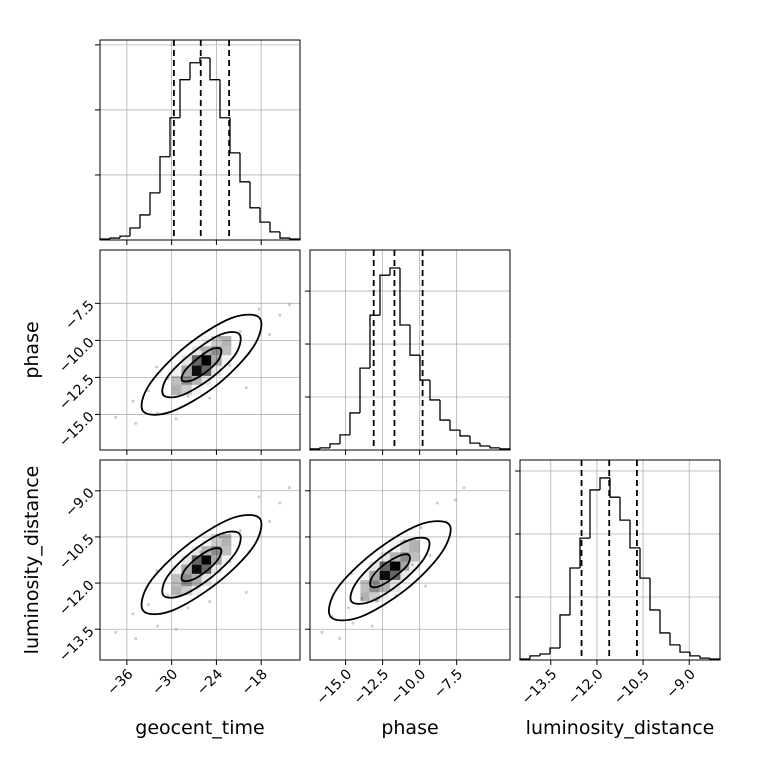 The width and height of the screenshot is (760, 760). What do you see at coordinates (372, 687) in the screenshot?
I see `x-tick-label: −12.5` at bounding box center [372, 687].